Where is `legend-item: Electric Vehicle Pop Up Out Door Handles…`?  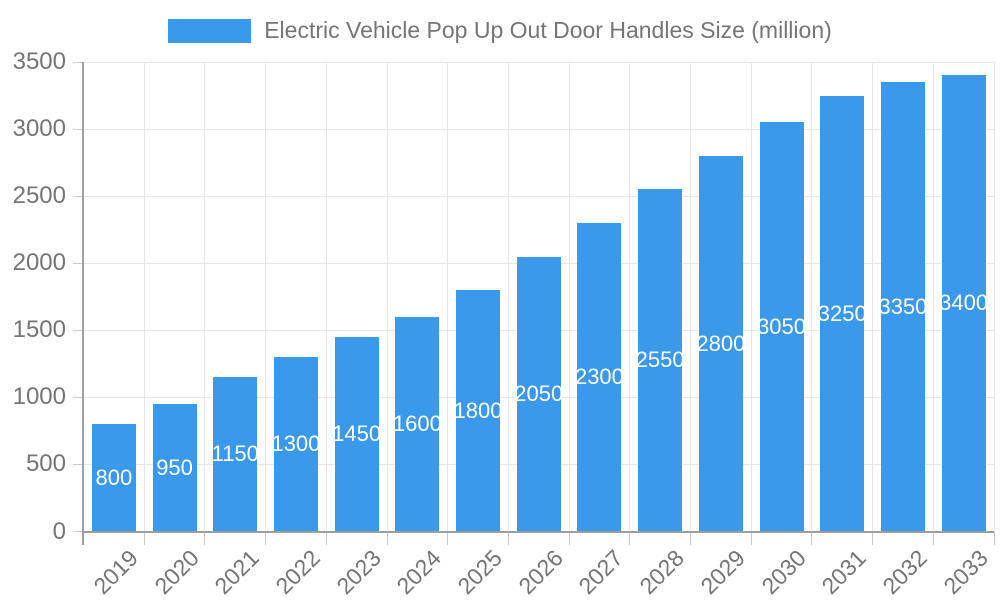 legend-item: Electric Vehicle Pop Up Out Door Handles… is located at coordinates (500, 30).